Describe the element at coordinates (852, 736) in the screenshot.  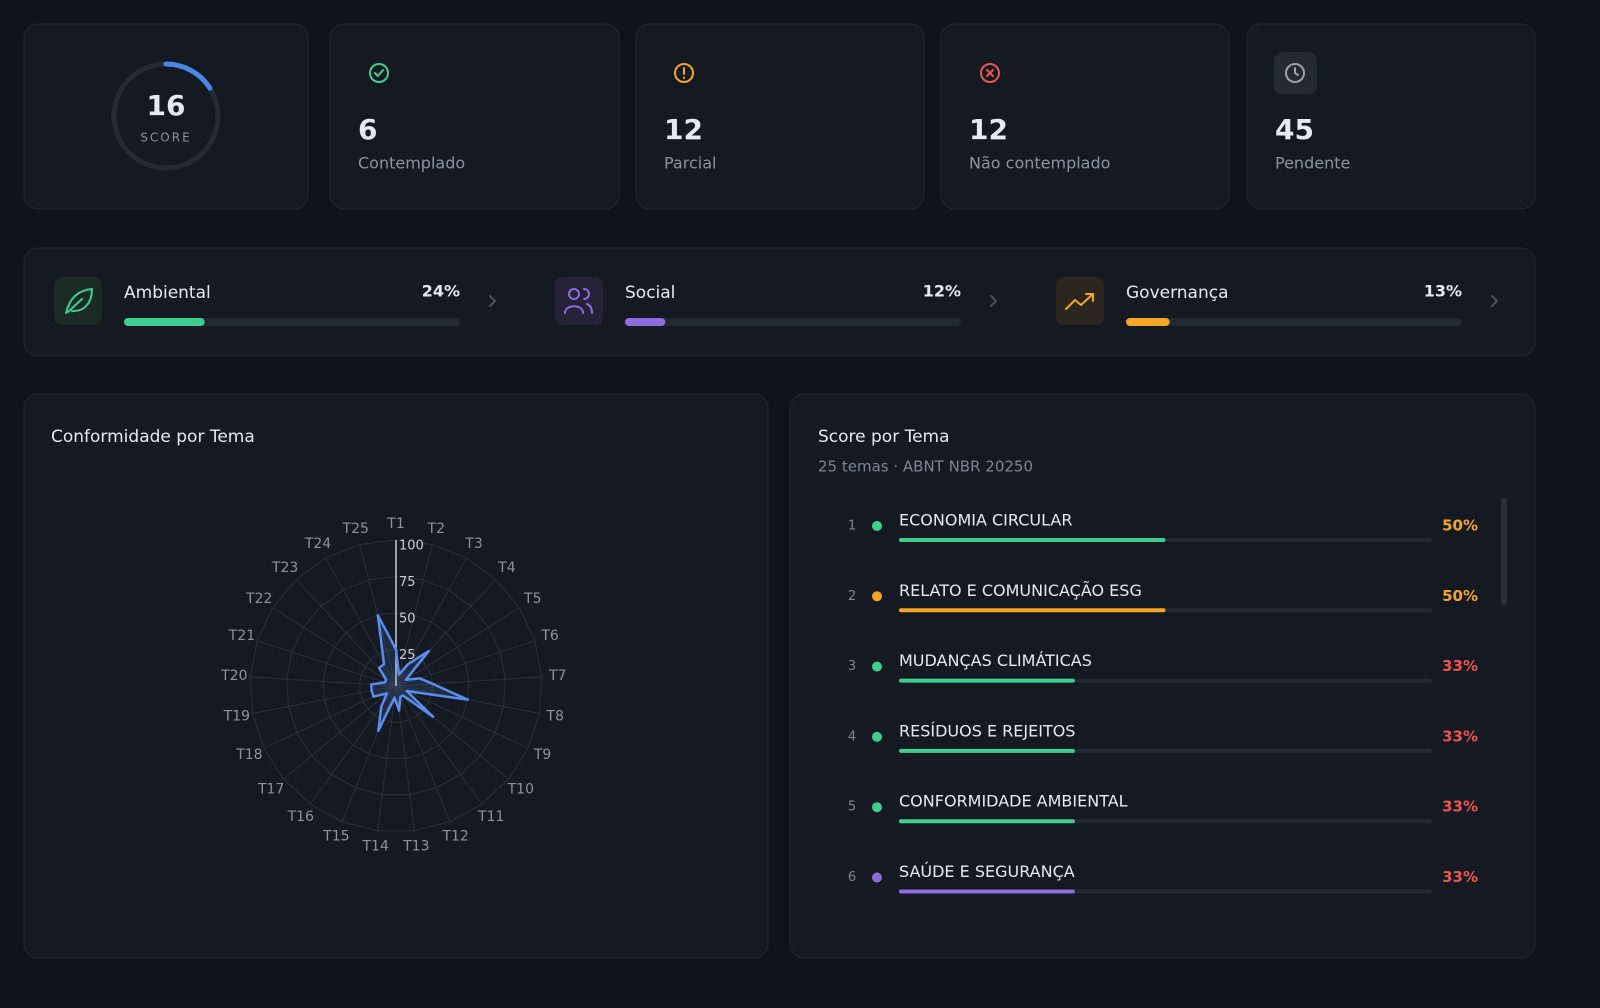
I see `rank-number: 4` at that location.